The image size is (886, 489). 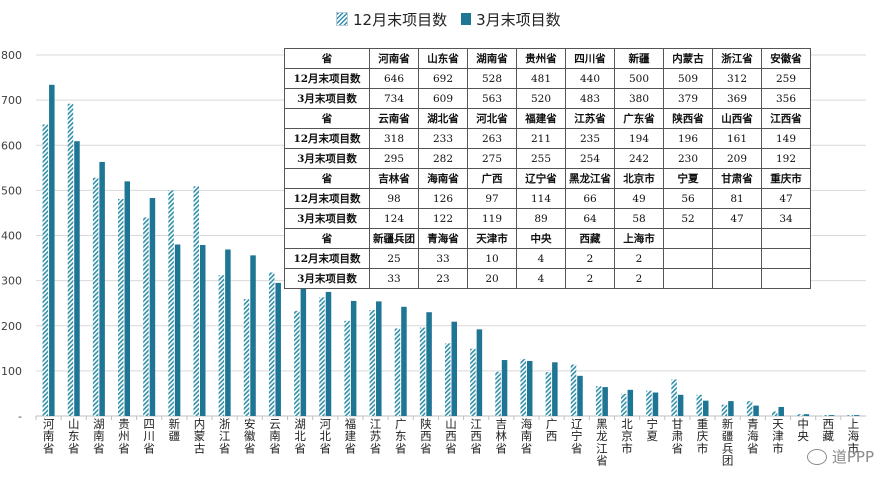 I want to click on table-province-cell: 福建省, so click(x=541, y=118).